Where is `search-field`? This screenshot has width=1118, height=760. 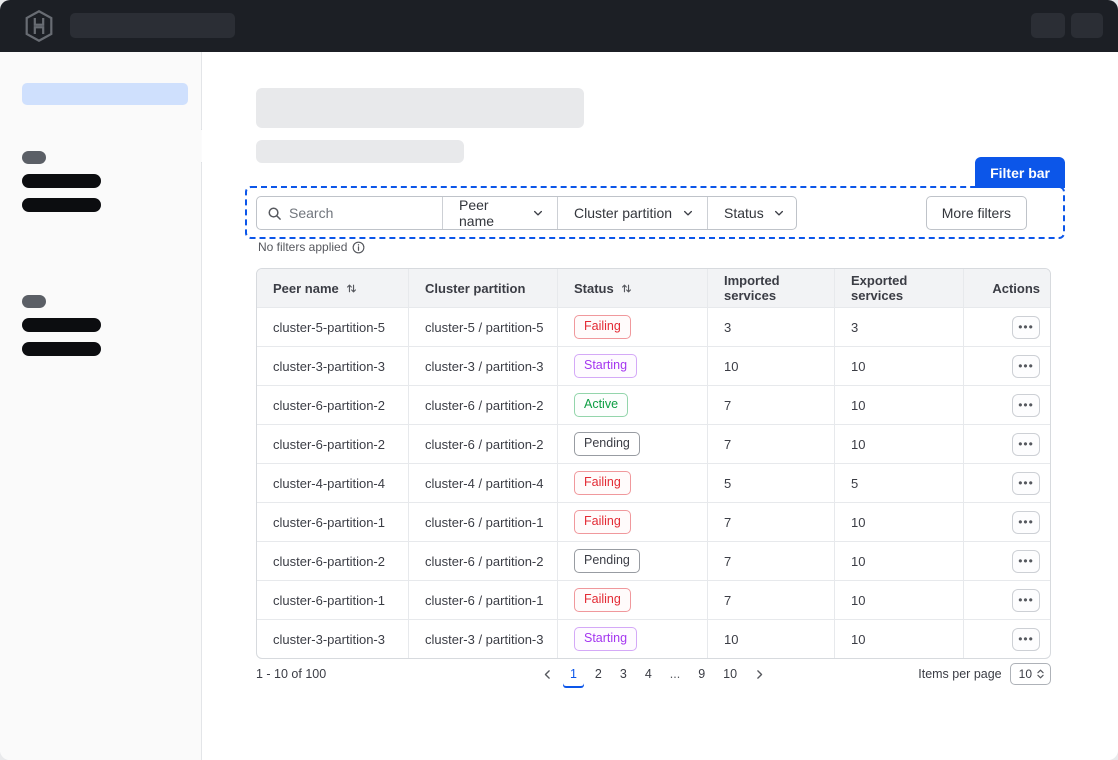 search-field is located at coordinates (349, 213).